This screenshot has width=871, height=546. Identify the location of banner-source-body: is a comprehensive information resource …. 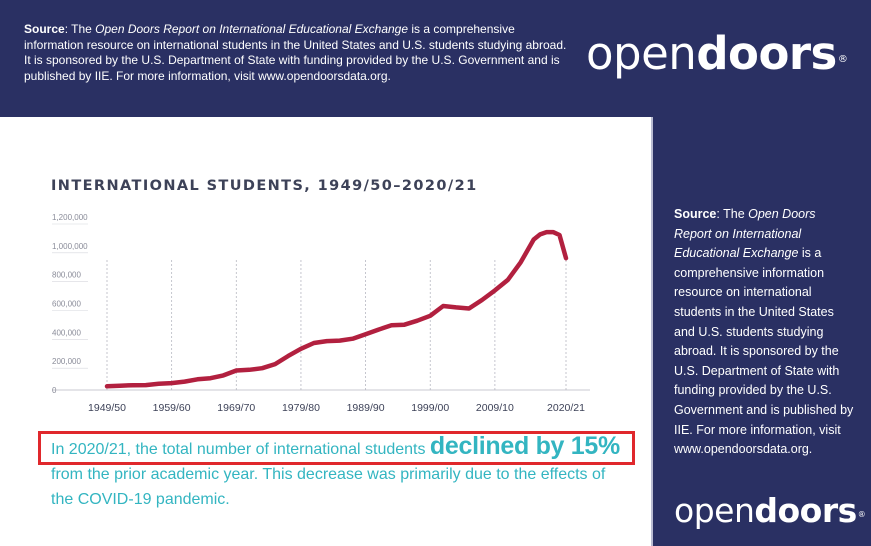
(295, 52).